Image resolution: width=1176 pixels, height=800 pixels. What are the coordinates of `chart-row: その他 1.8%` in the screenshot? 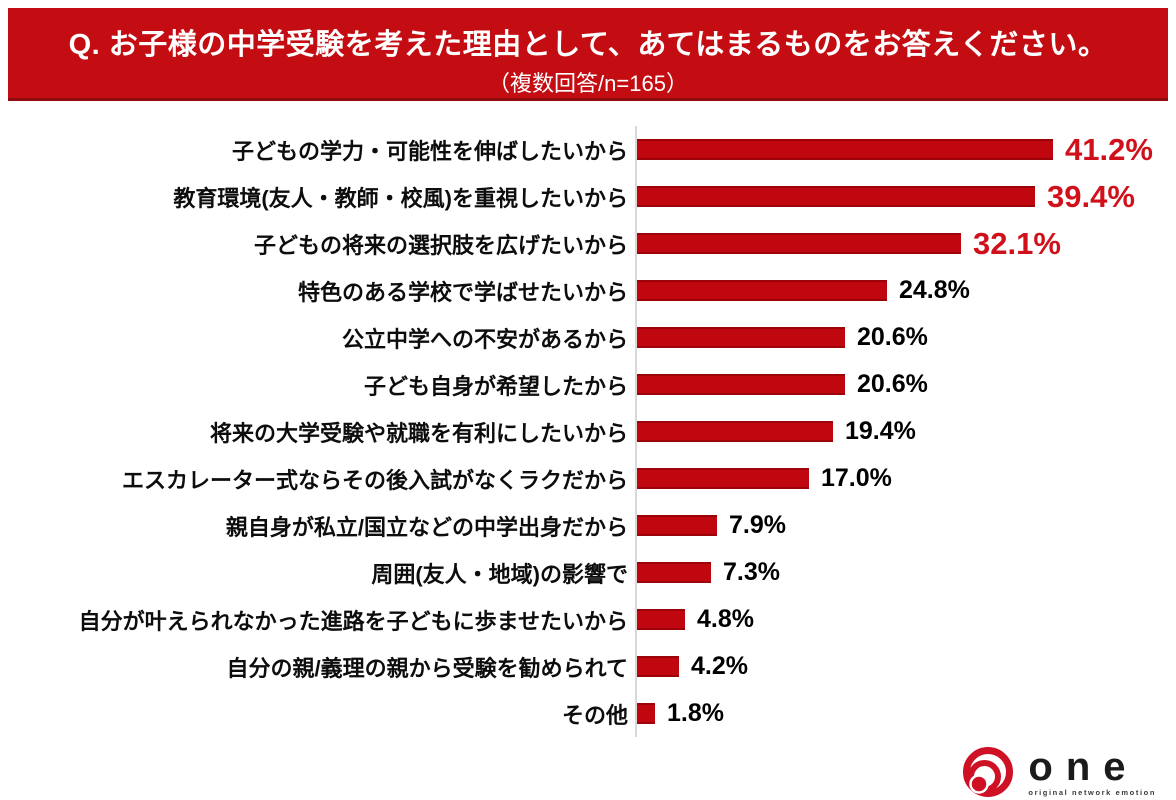 It's located at (588, 713).